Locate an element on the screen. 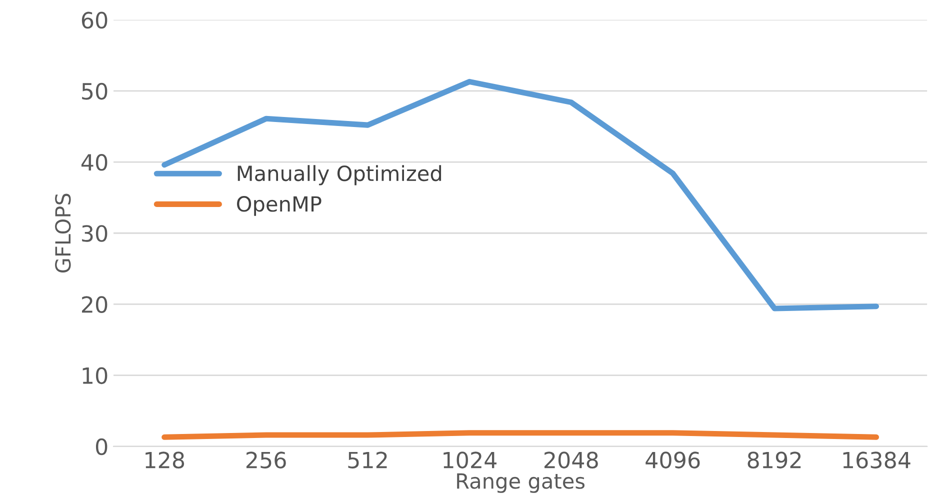 The image size is (946, 496). x-tick-label: 8192 is located at coordinates (774, 460).